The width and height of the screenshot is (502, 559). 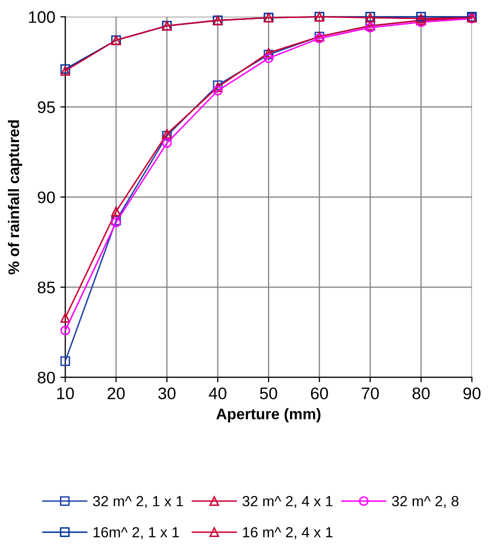 What do you see at coordinates (287, 533) in the screenshot?
I see `legend-label: 16 m^ 2, 4 x 1` at bounding box center [287, 533].